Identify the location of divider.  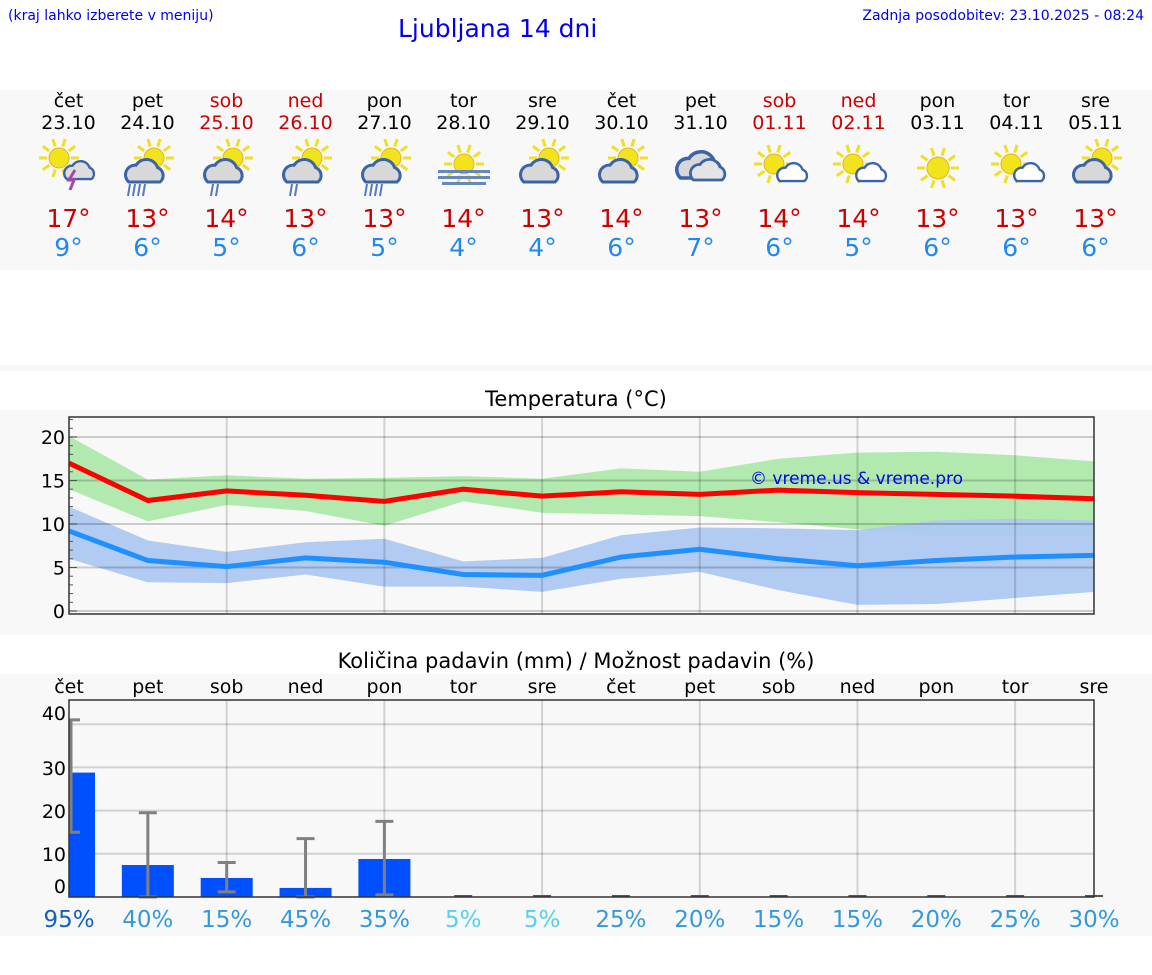
(576, 368).